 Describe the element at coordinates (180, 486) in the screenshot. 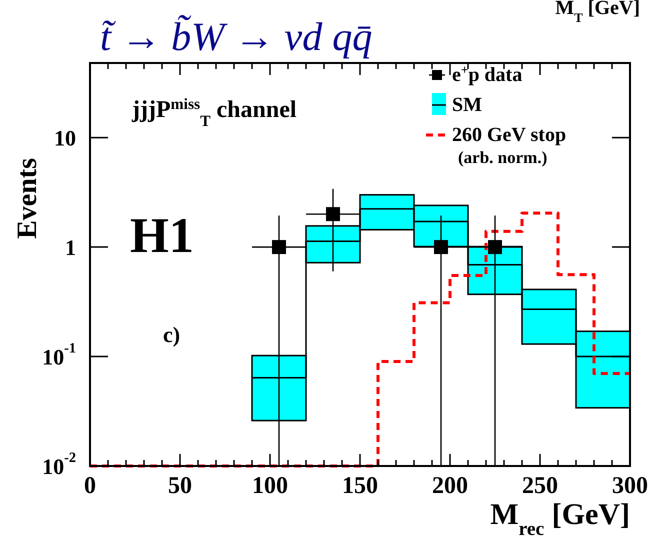

I see `x-tick-label: 50` at that location.